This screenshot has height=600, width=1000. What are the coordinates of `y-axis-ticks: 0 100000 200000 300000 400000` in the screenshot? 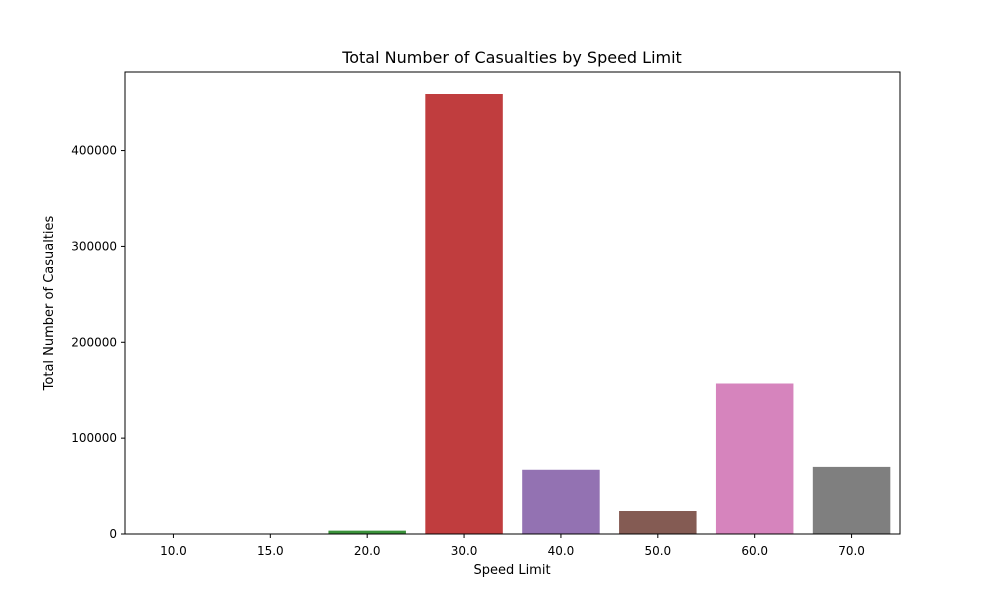 It's located at (98, 342).